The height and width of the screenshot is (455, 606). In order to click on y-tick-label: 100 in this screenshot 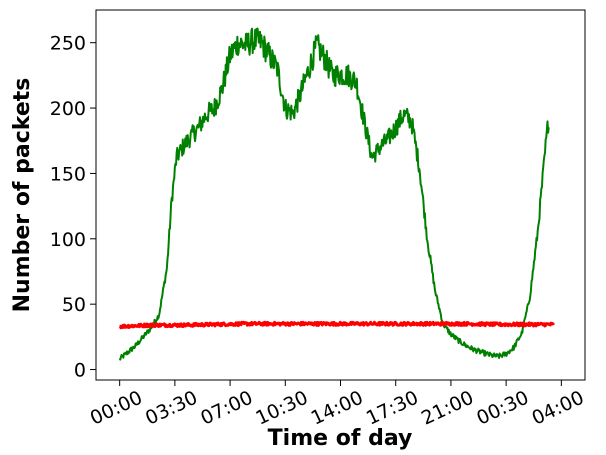, I will do `click(68, 240)`.